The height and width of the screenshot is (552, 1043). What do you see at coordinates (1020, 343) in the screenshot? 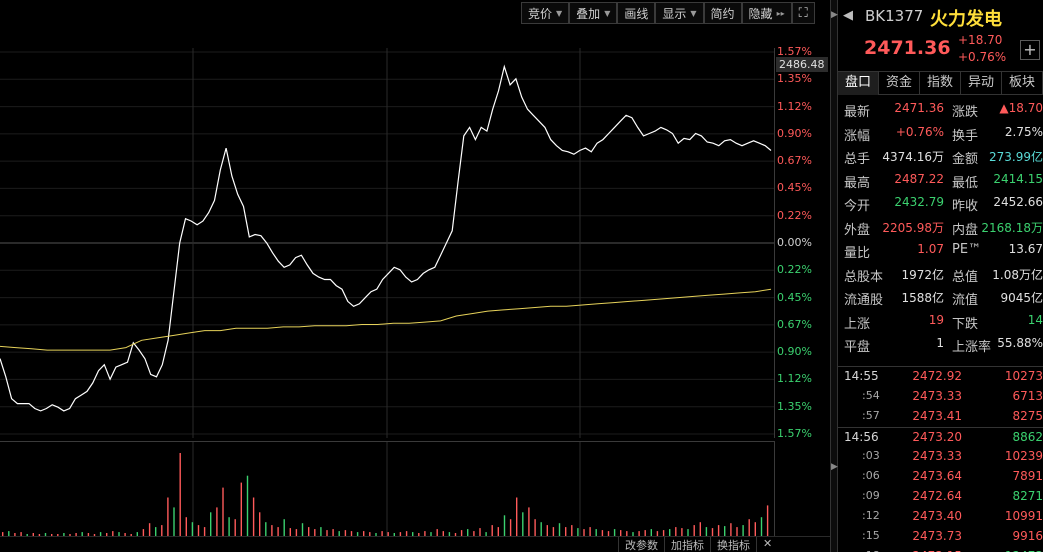
I see `quote-value: 55.88%` at bounding box center [1020, 343].